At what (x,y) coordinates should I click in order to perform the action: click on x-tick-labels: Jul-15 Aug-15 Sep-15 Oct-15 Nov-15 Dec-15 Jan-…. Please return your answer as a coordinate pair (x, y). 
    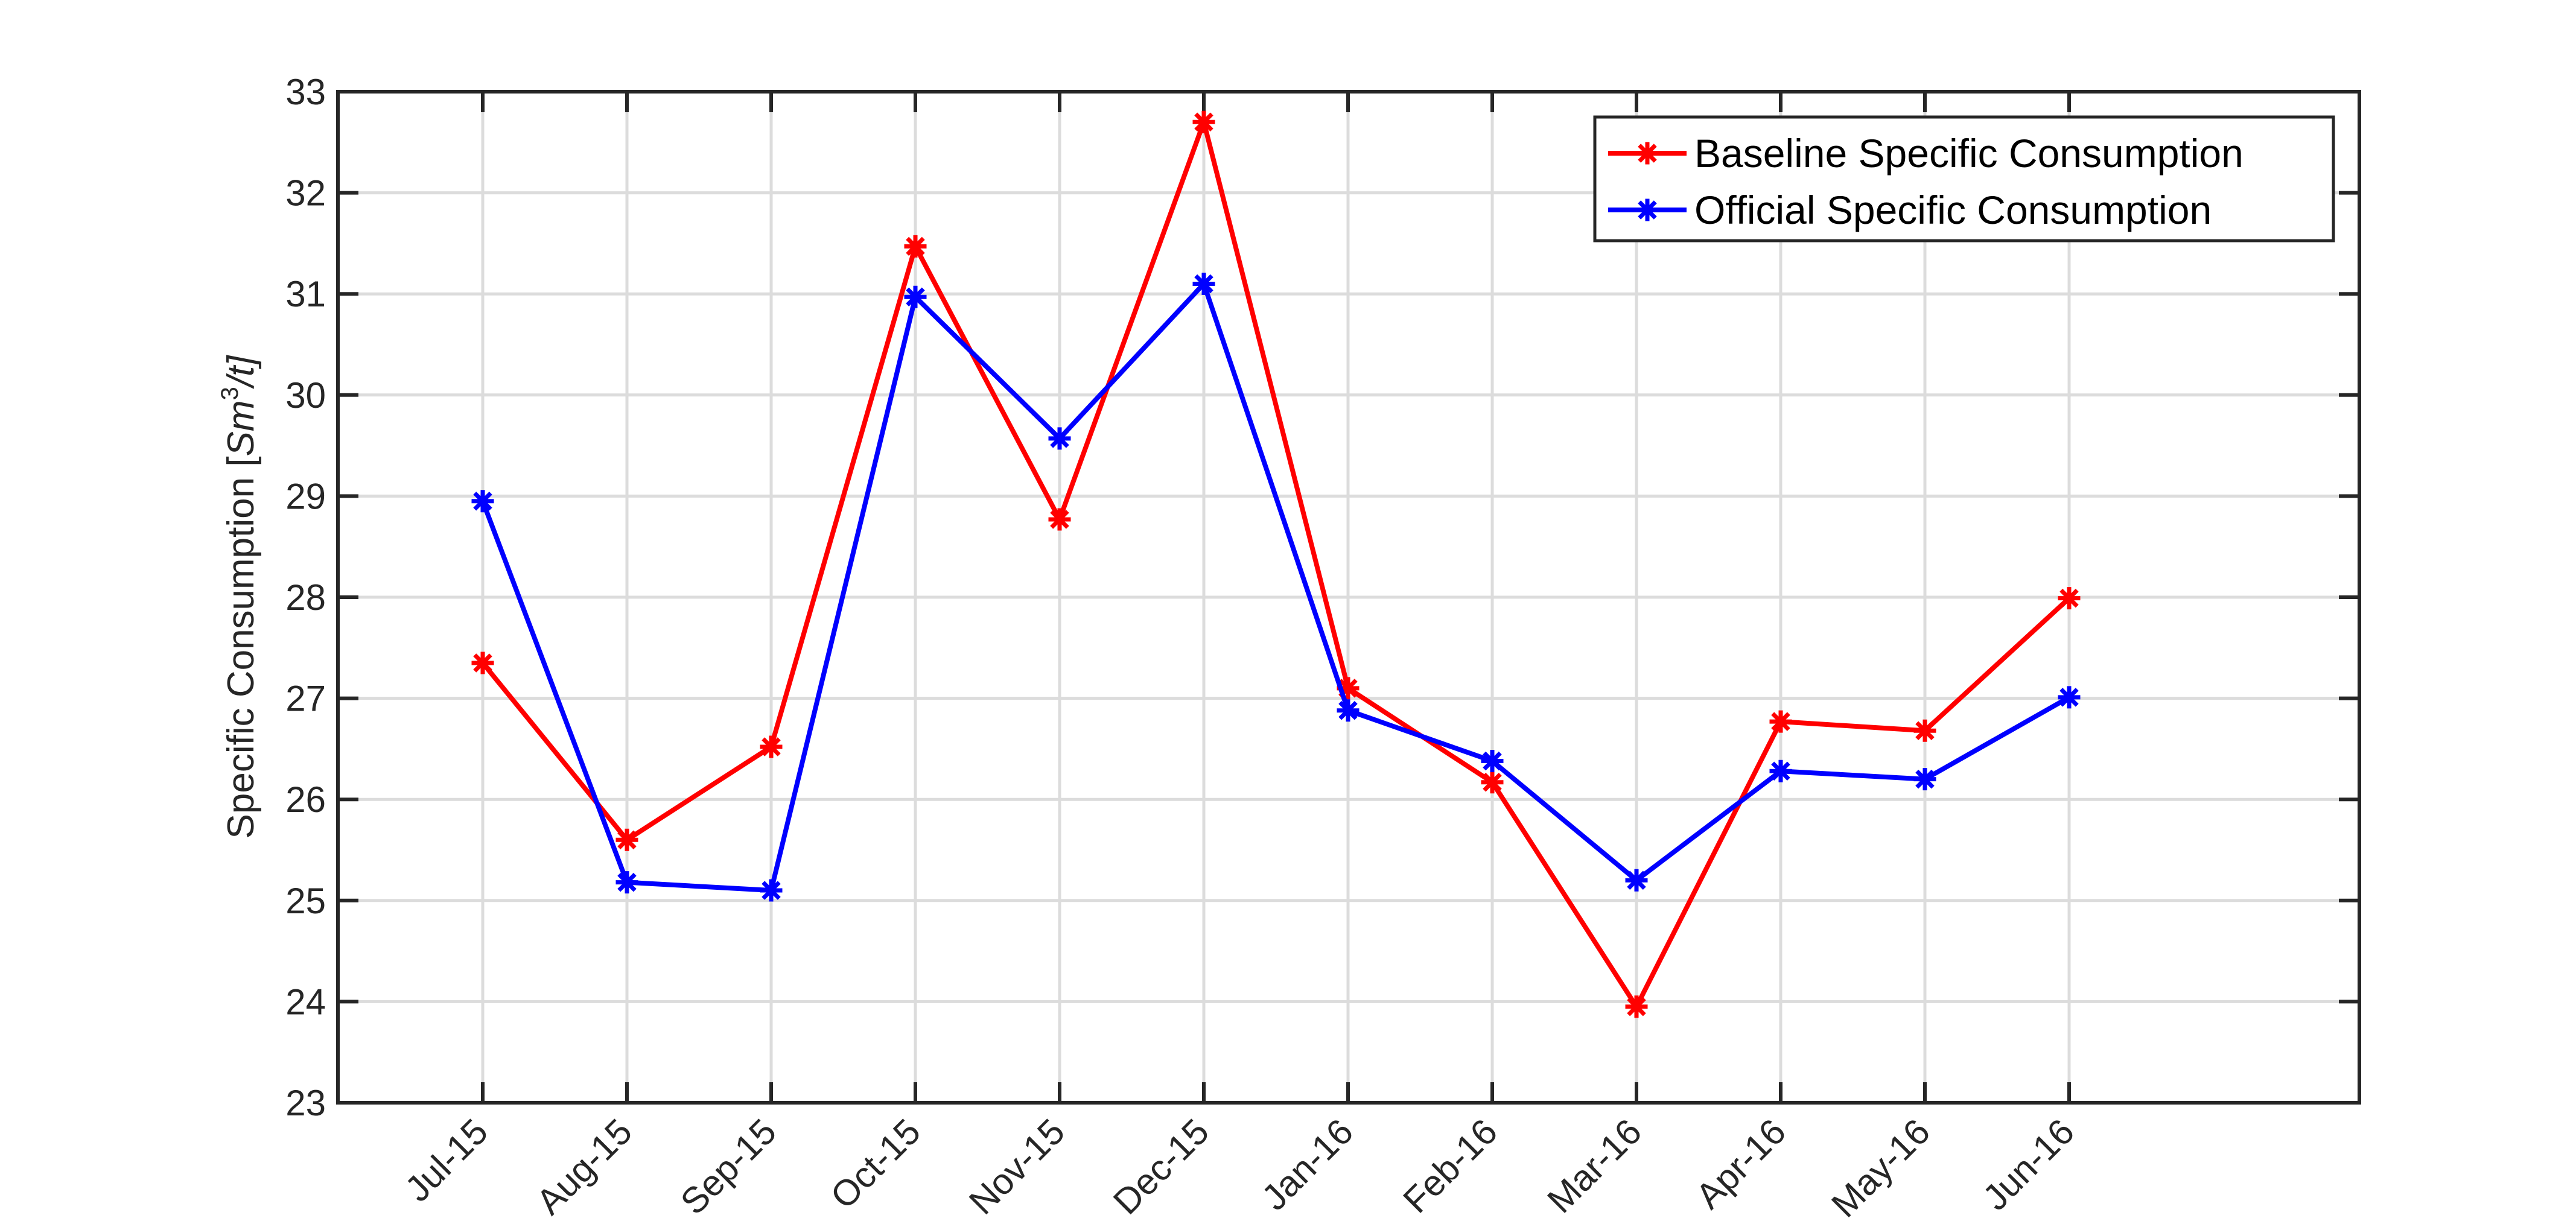
    Looking at the image, I should click on (1239, 1168).